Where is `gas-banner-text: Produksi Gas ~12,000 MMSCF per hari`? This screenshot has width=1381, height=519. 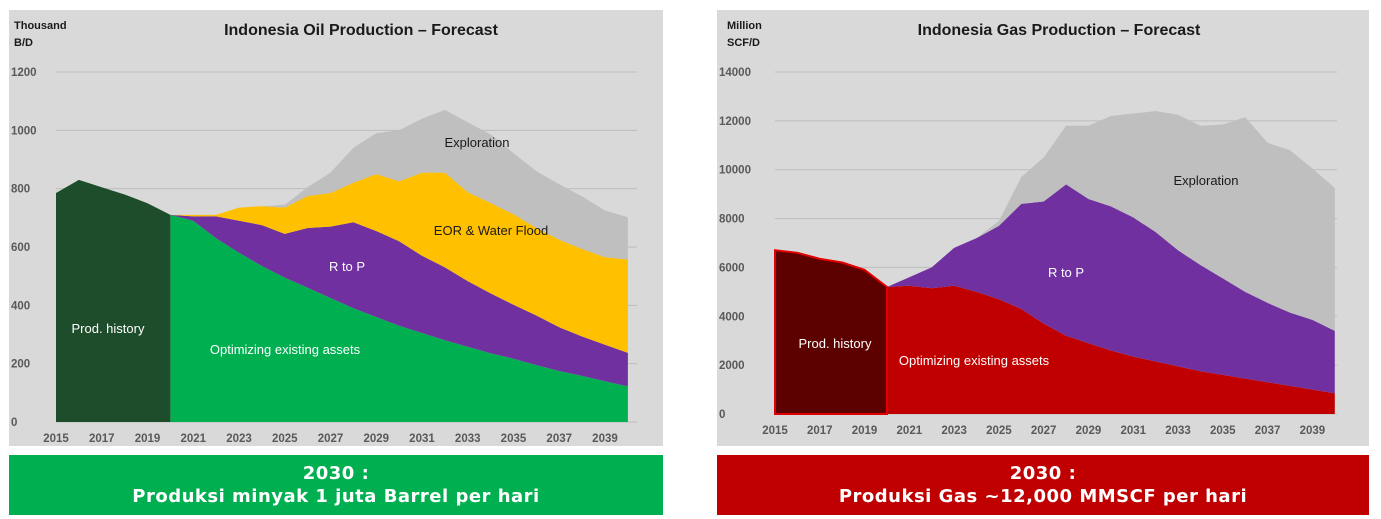 gas-banner-text: Produksi Gas ~12,000 MMSCF per hari is located at coordinates (1043, 496).